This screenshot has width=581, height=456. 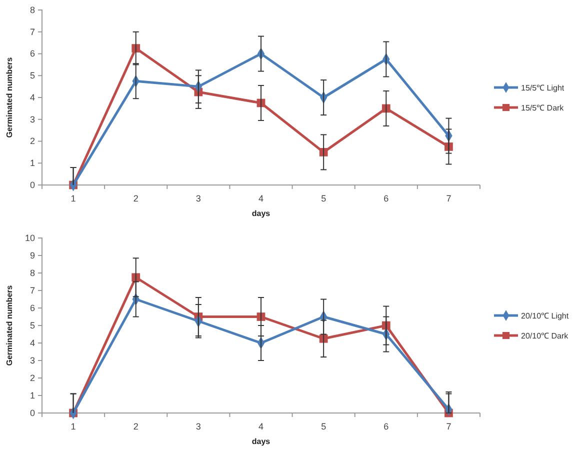 What do you see at coordinates (543, 108) in the screenshot?
I see `legend-label: 15/5℃ Dark` at bounding box center [543, 108].